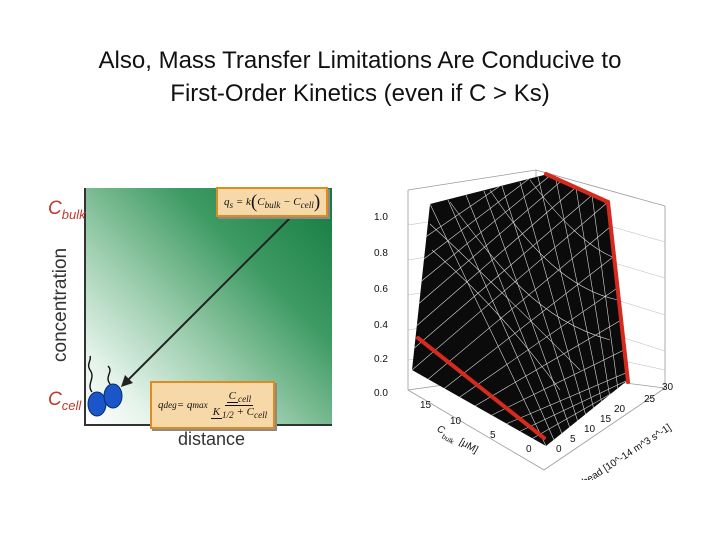  I want to click on c-bulk-label: Cbulk, so click(67, 210).